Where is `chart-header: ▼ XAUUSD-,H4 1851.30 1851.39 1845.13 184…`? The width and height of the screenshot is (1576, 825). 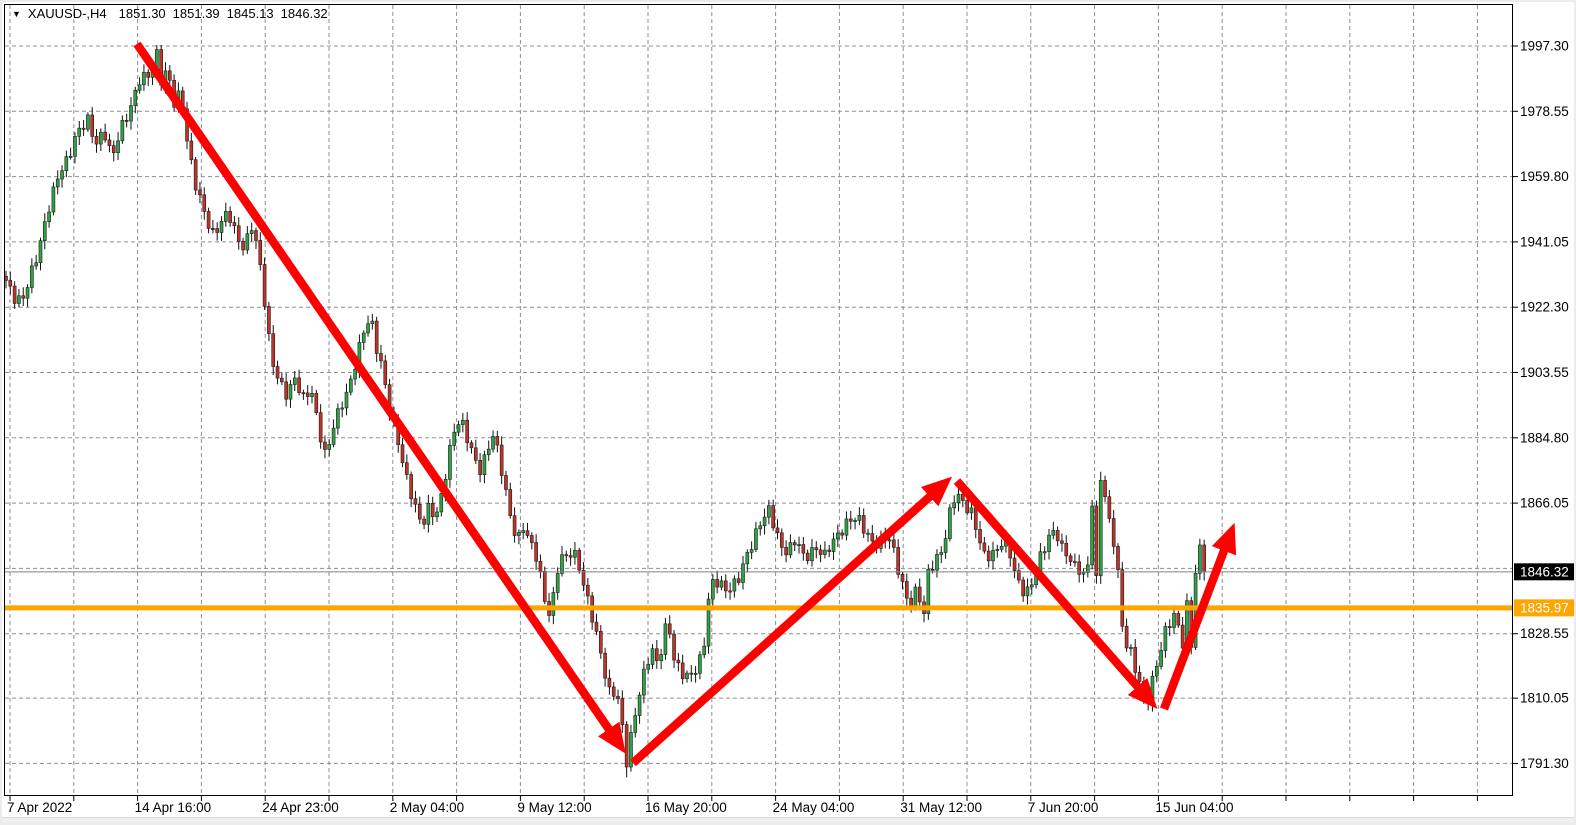 chart-header: ▼ XAUUSD-,H4 1851.30 1851.39 1845.13 184… is located at coordinates (173, 13).